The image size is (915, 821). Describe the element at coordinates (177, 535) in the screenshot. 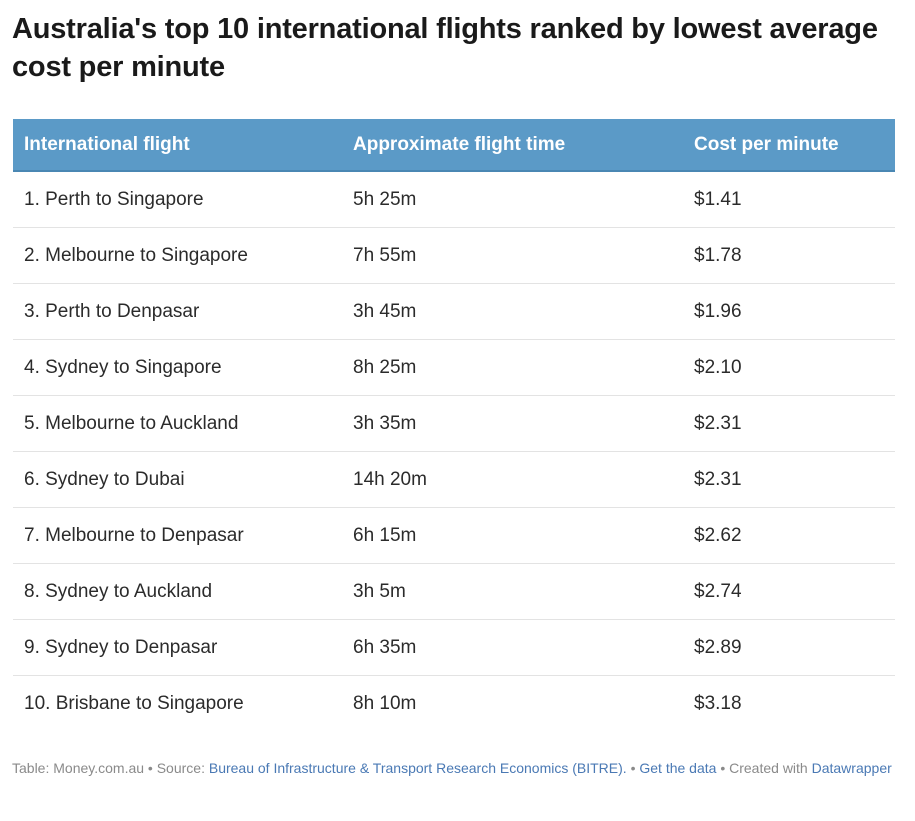

I see `cell-flight: 7. Melbourne to Denpasar` at that location.